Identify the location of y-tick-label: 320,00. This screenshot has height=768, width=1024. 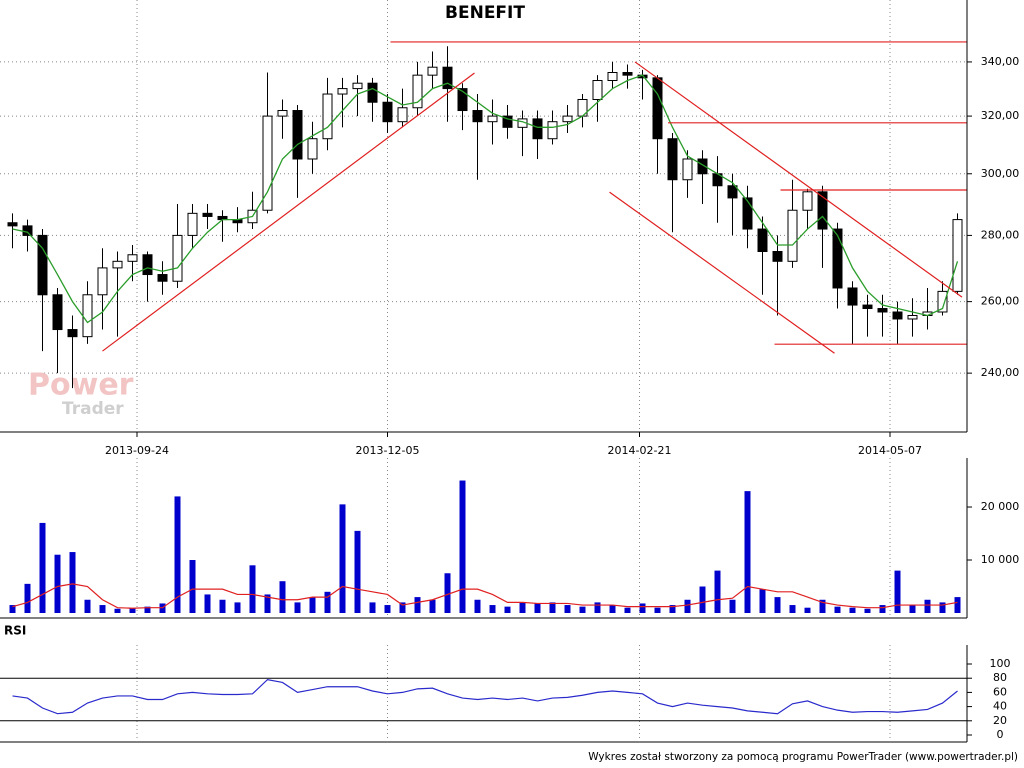
(1000, 115).